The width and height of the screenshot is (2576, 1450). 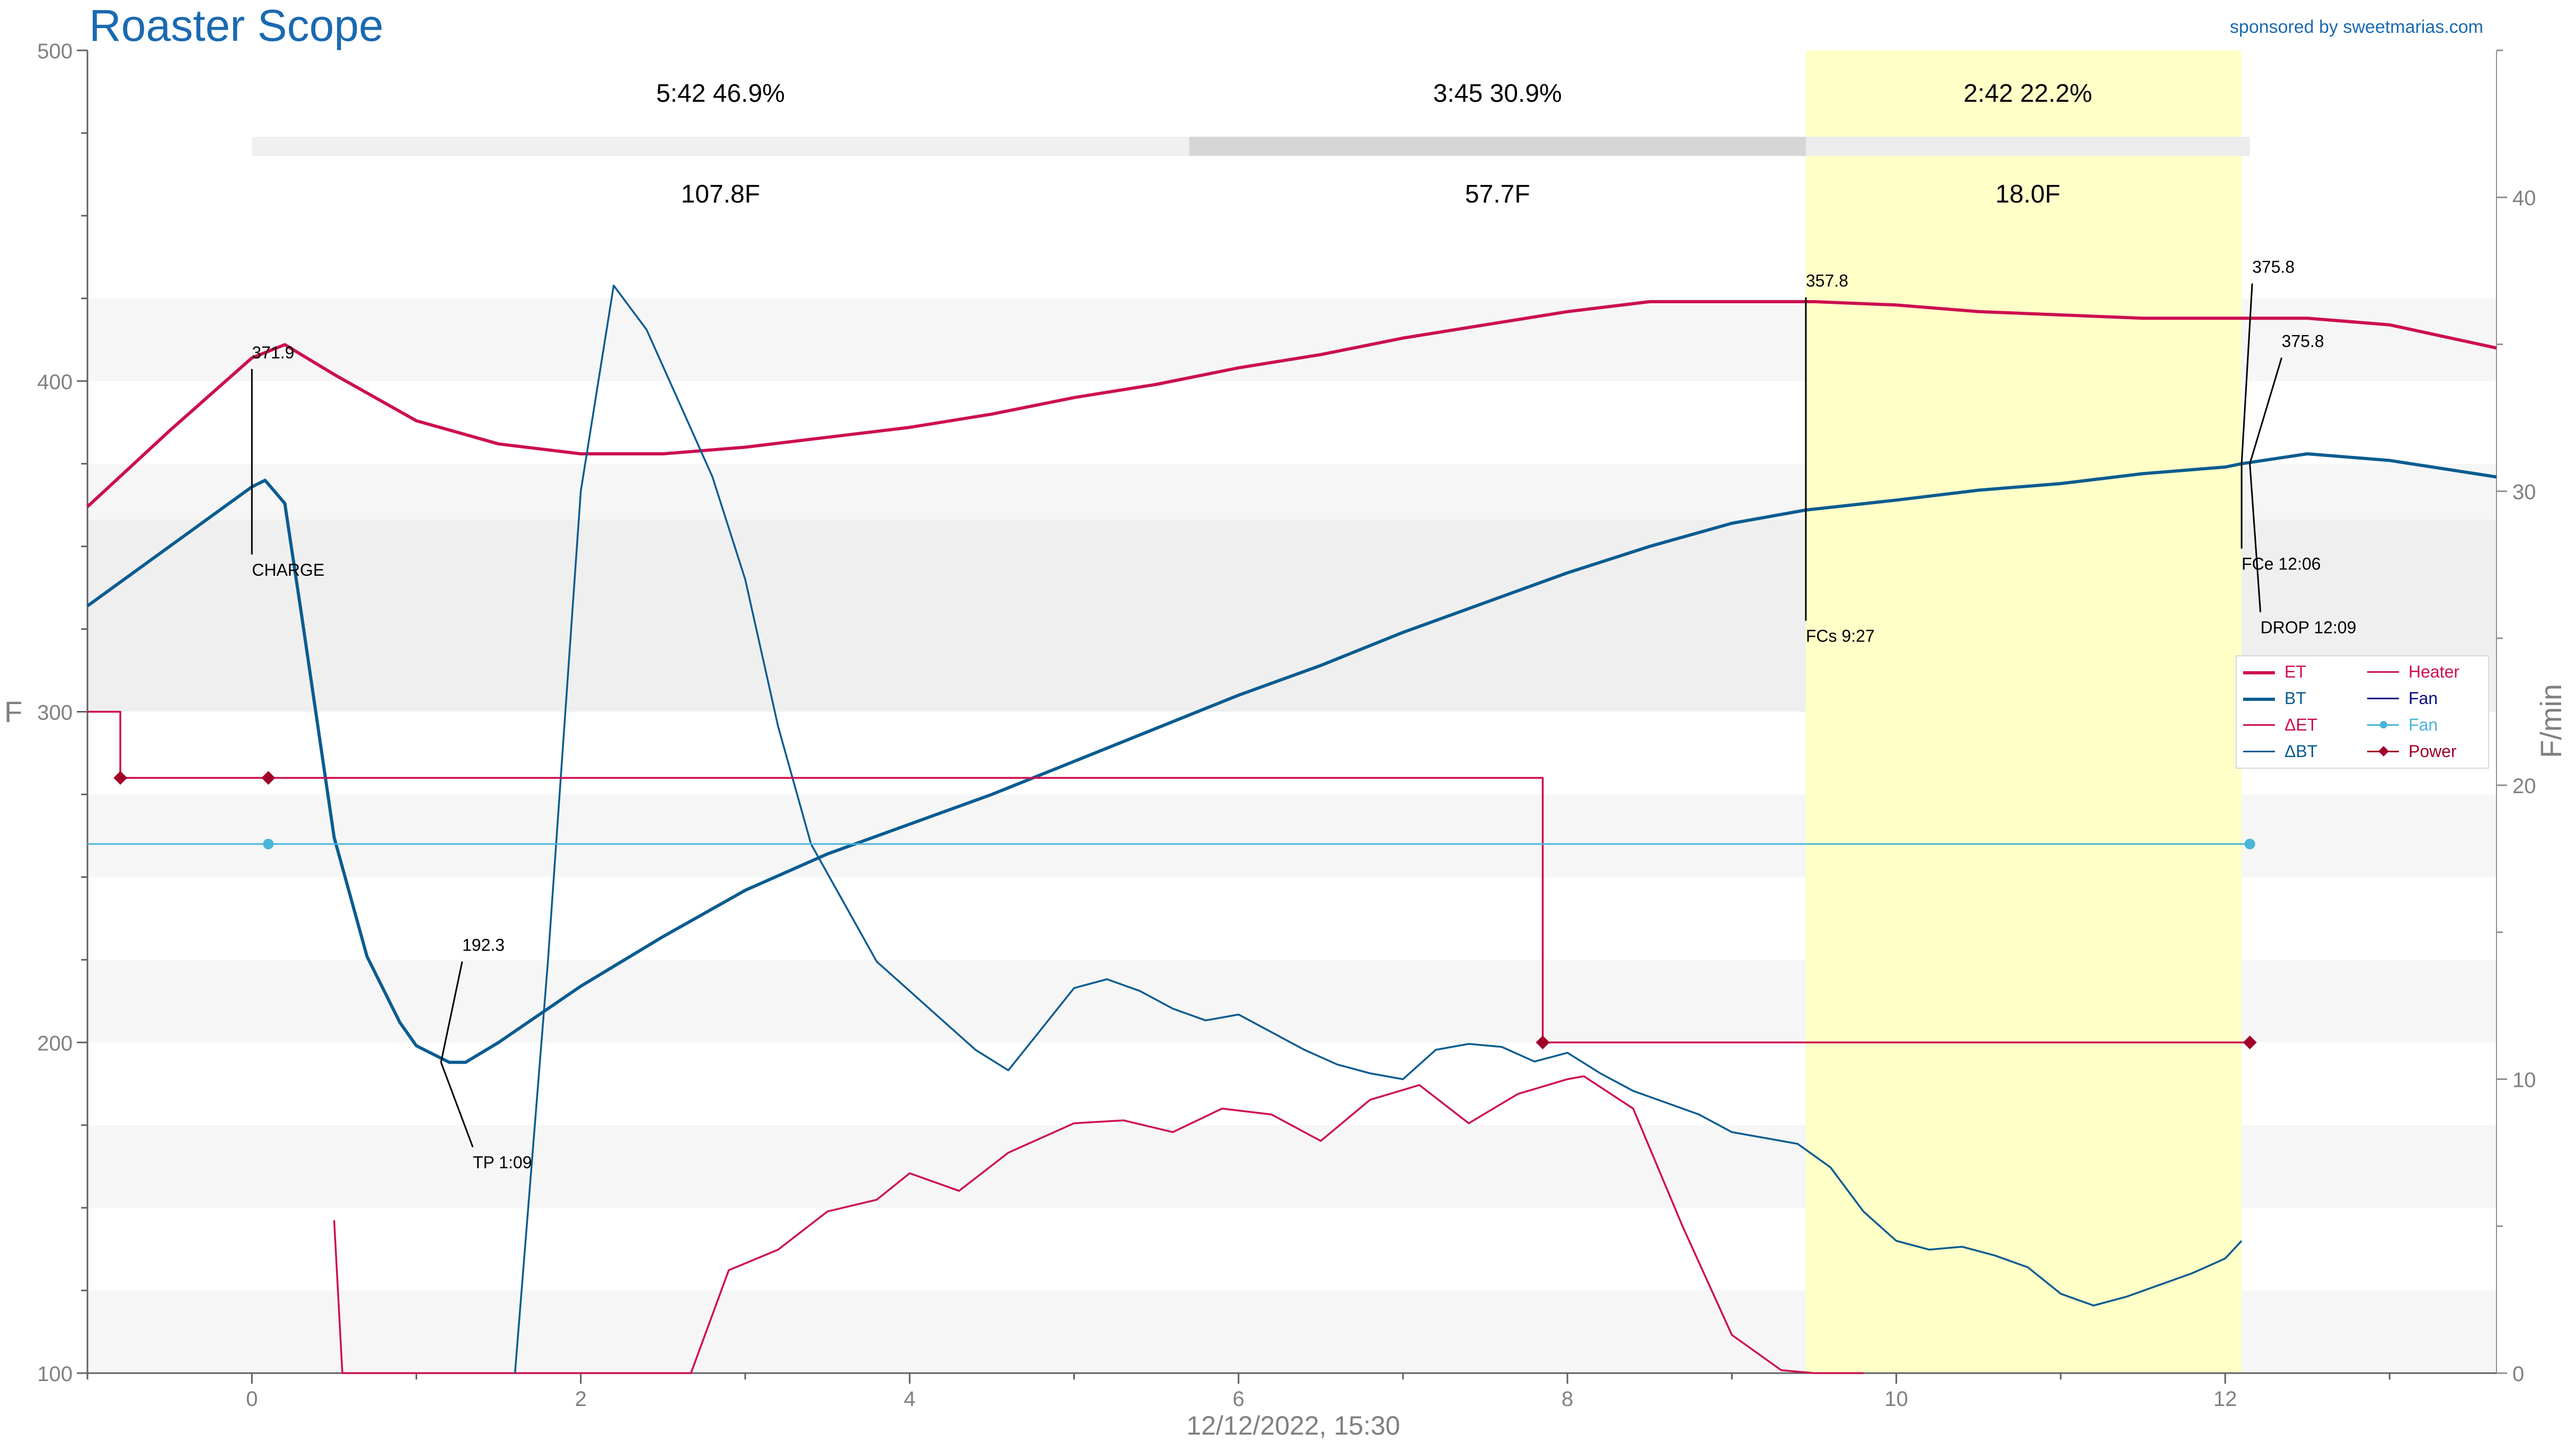 I want to click on legend-entry: Power, so click(x=2412, y=751).